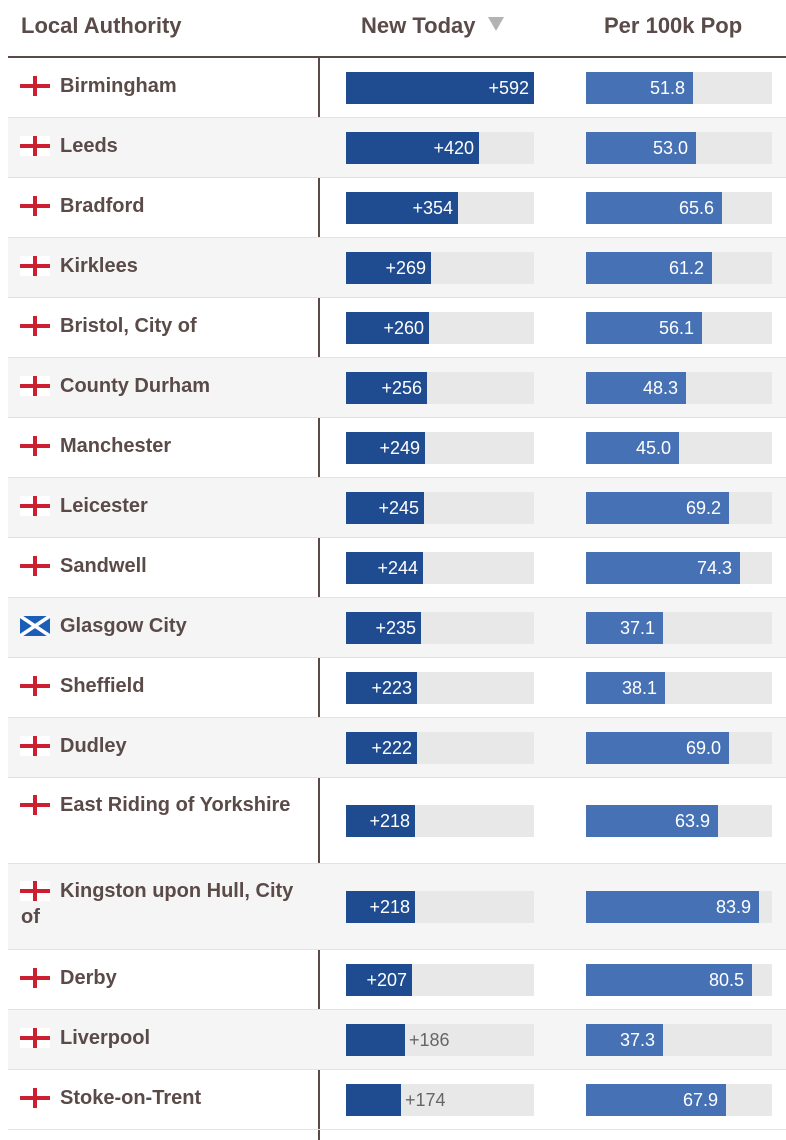 The image size is (786, 1140). Describe the element at coordinates (391, 748) in the screenshot. I see `new-today-value: +222` at that location.